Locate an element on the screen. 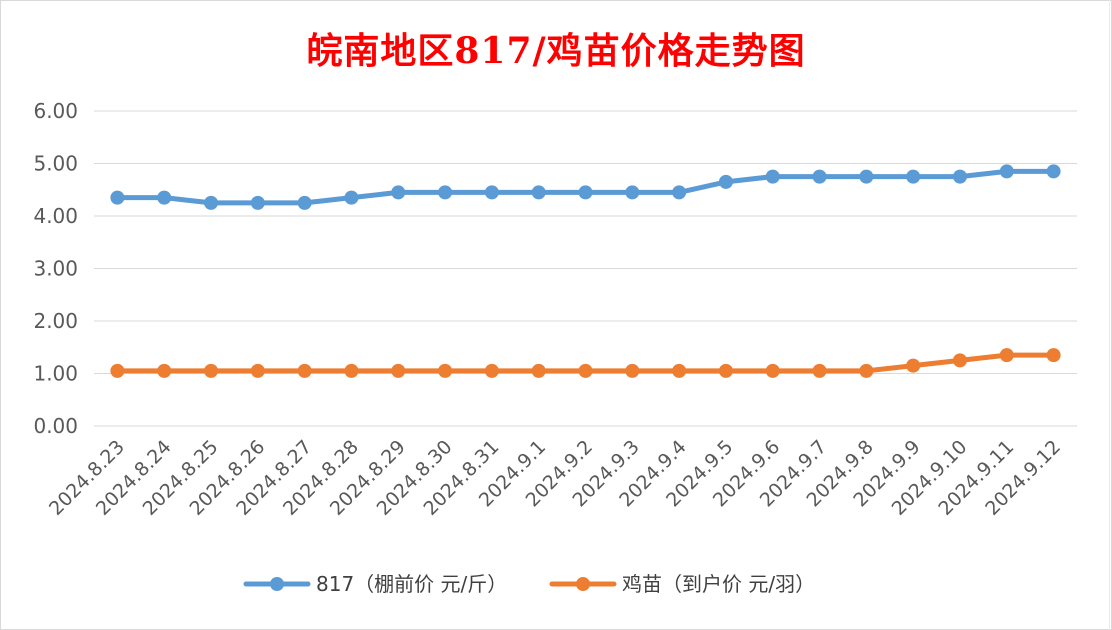  legend-label: 817（棚前价 元/斤） is located at coordinates (411, 584).